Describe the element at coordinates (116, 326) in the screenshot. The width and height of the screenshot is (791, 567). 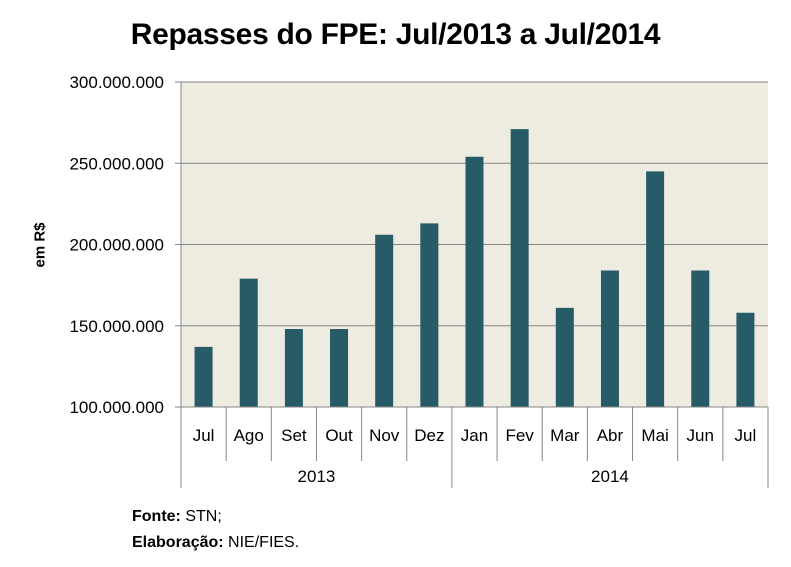
I see `y-tick-label: 150.000.000` at that location.